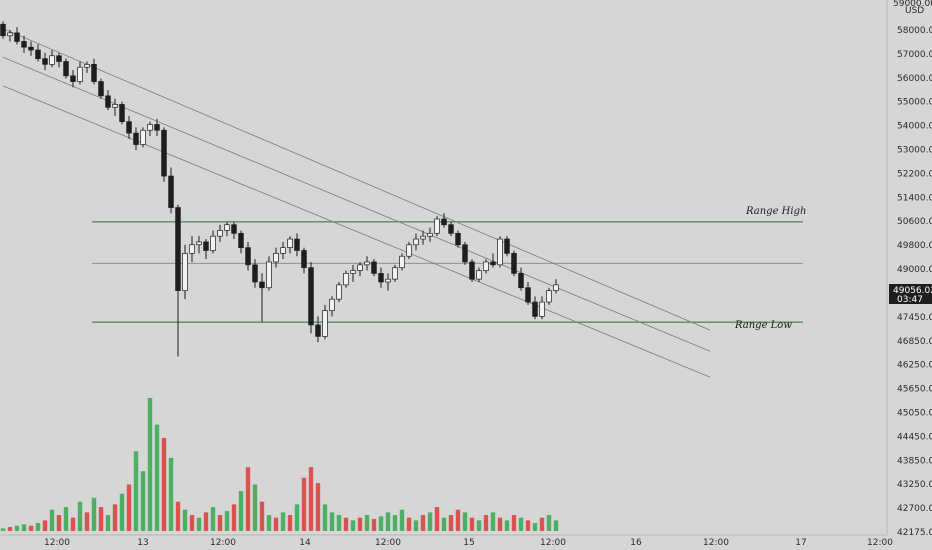 This screenshot has height=550, width=932. I want to click on last-price-countdown: 03:47, so click(910, 300).